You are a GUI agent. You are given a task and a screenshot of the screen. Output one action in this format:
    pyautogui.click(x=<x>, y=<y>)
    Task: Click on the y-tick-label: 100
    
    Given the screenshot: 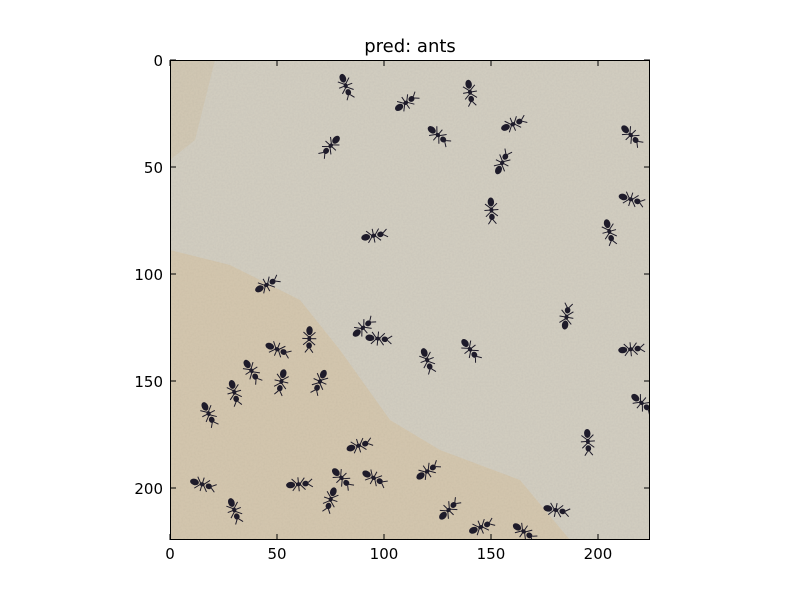 What is the action you would take?
    pyautogui.click(x=148, y=275)
    